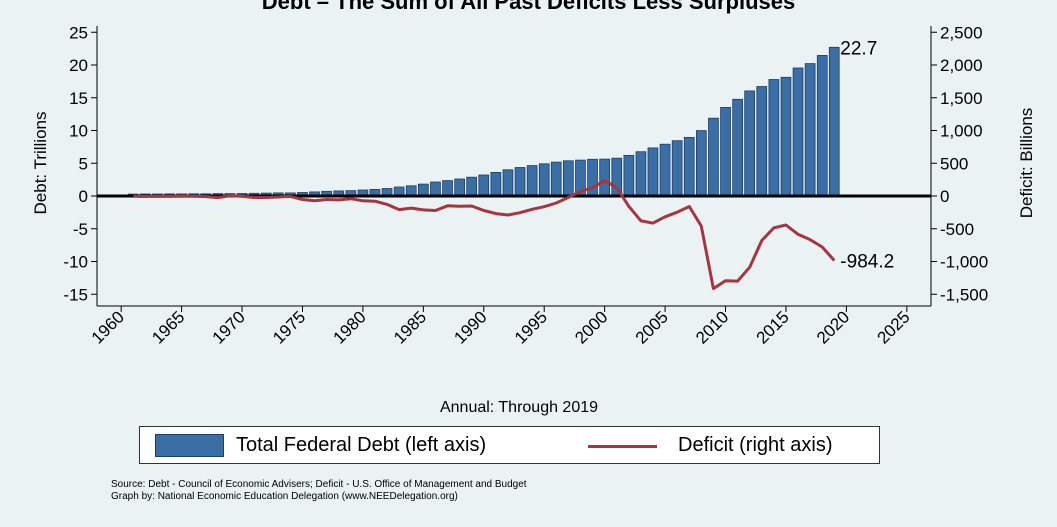 The image size is (1057, 527). Describe the element at coordinates (867, 261) in the screenshot. I see `annotation-deficit-value: -984.2` at that location.